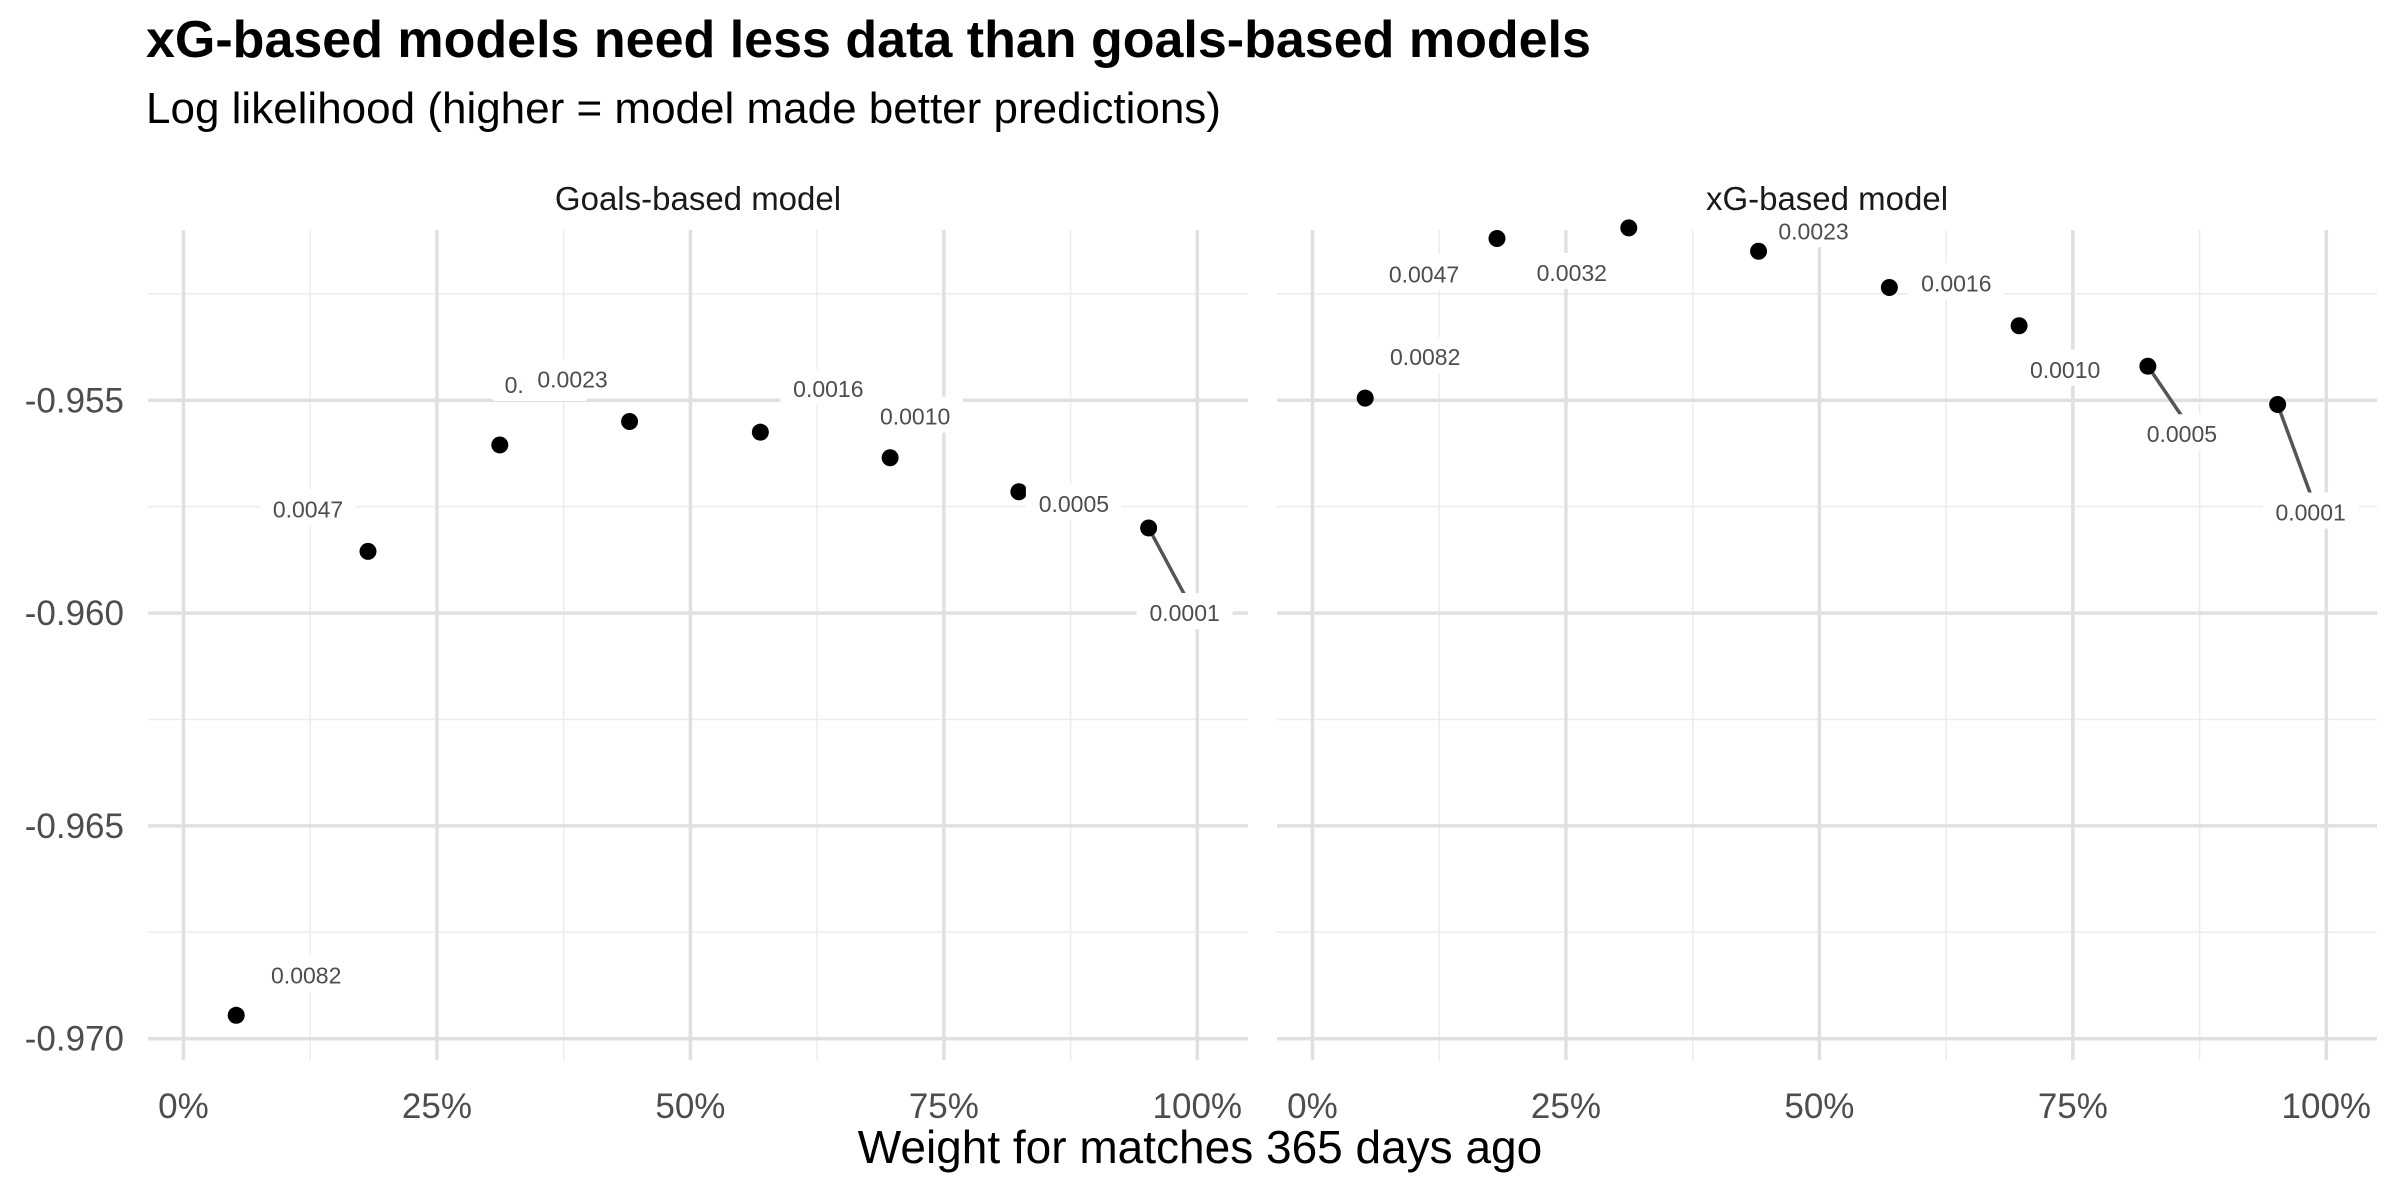 The width and height of the screenshot is (2400, 1200). I want to click on y-tick-label: -0.965, so click(74, 826).